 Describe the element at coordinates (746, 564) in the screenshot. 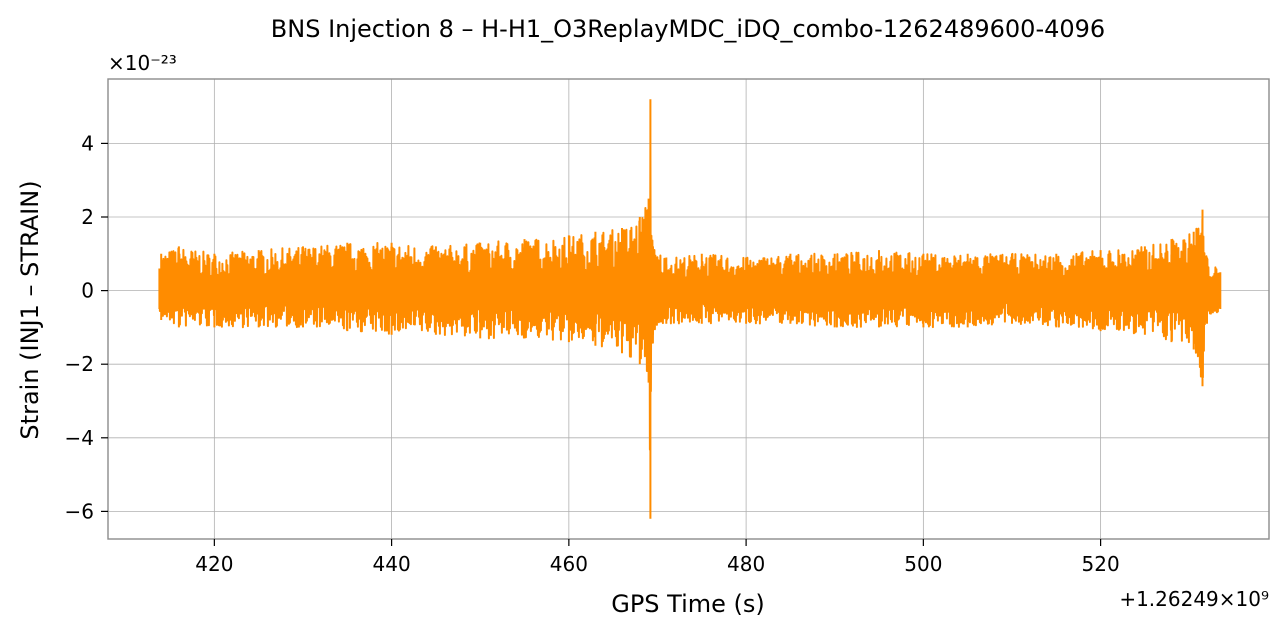

I see `x-tick-label: 480` at that location.